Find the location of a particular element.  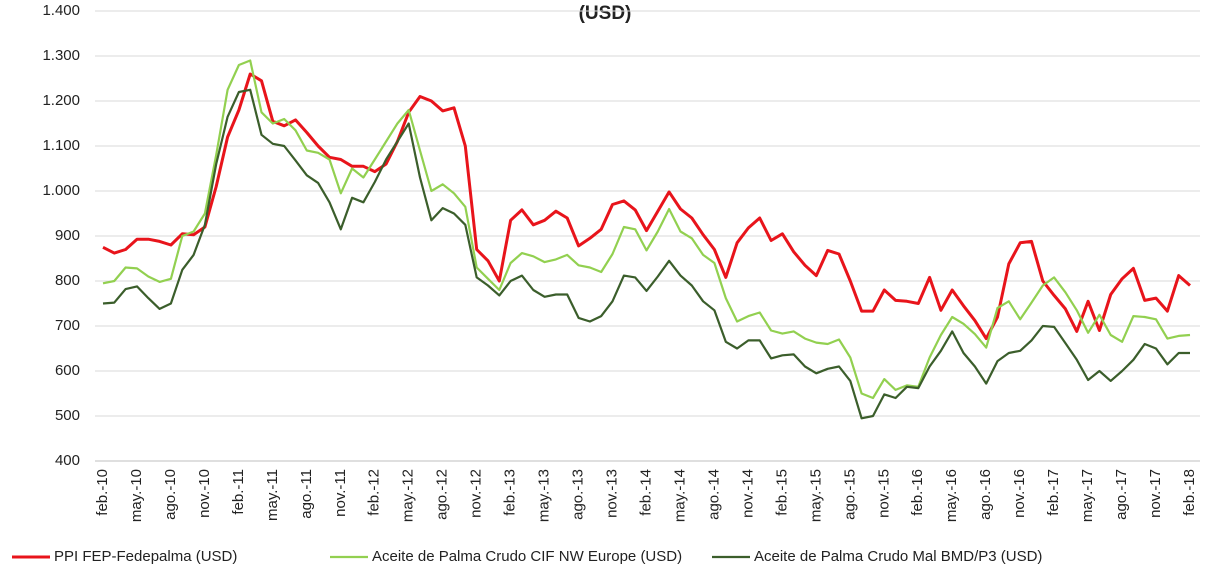

y-tick-label: 600 is located at coordinates (67, 370).